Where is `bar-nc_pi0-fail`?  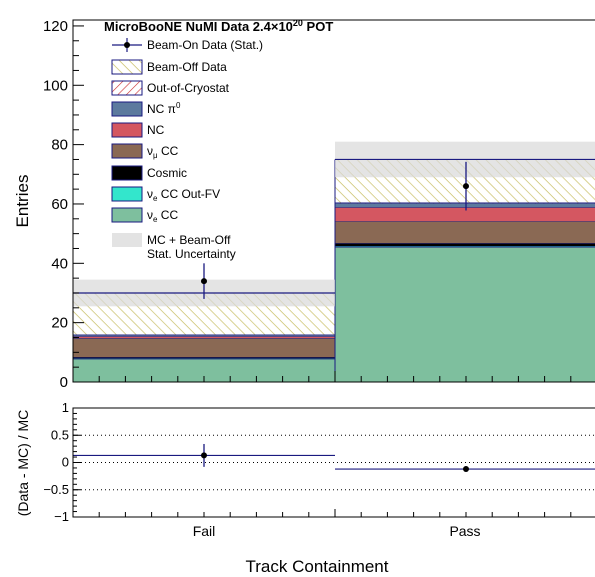 bar-nc_pi0-fail is located at coordinates (204, 335).